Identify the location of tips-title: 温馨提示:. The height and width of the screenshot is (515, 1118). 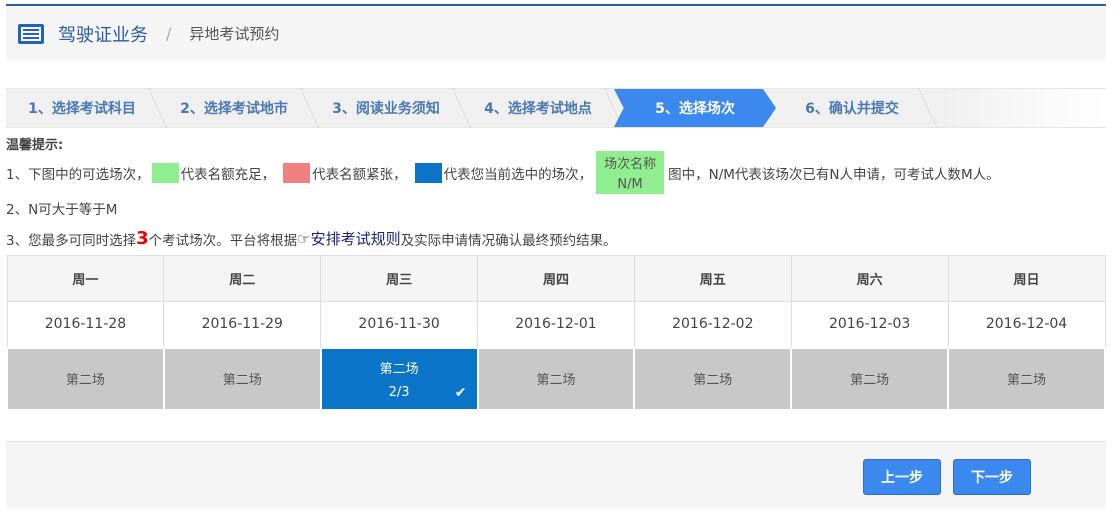
(35, 145).